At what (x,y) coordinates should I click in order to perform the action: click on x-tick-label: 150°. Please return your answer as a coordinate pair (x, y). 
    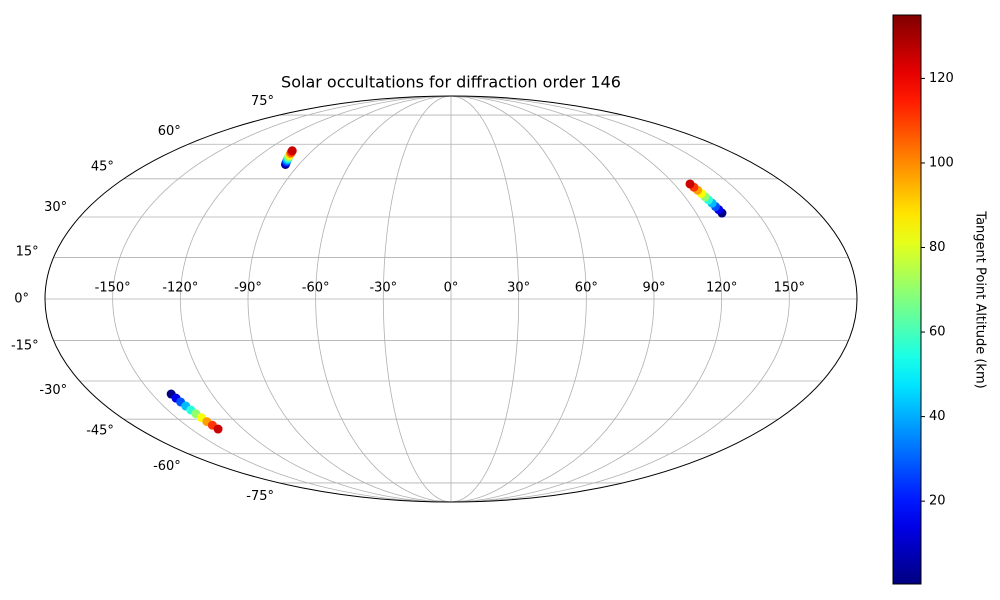
    Looking at the image, I should click on (789, 288).